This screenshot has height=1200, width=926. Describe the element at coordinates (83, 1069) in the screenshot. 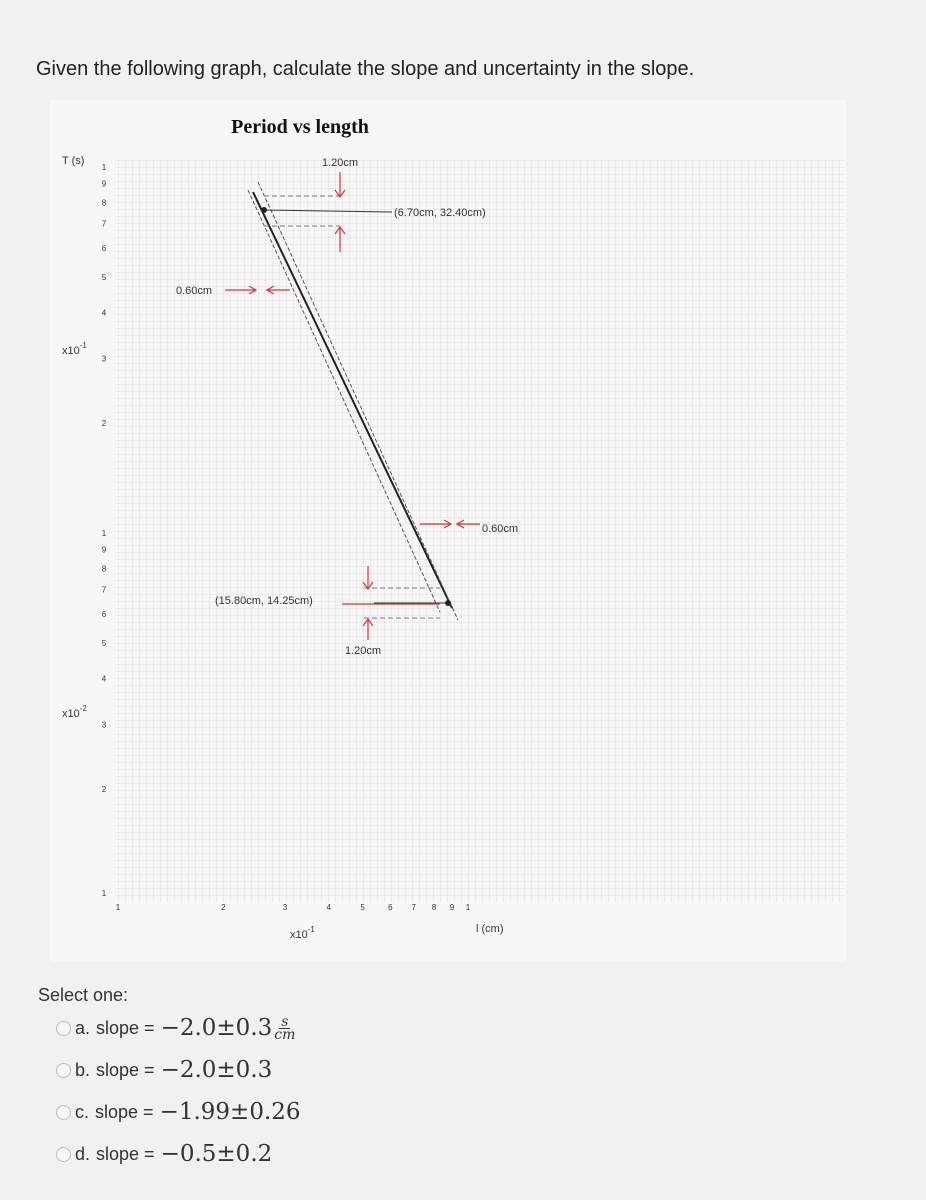

I see `option-letter: b.` at that location.